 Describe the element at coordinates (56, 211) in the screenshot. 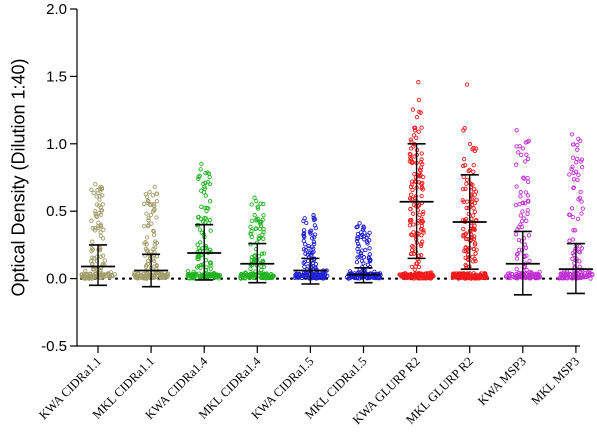

I see `y-tick-label: 0.5` at that location.